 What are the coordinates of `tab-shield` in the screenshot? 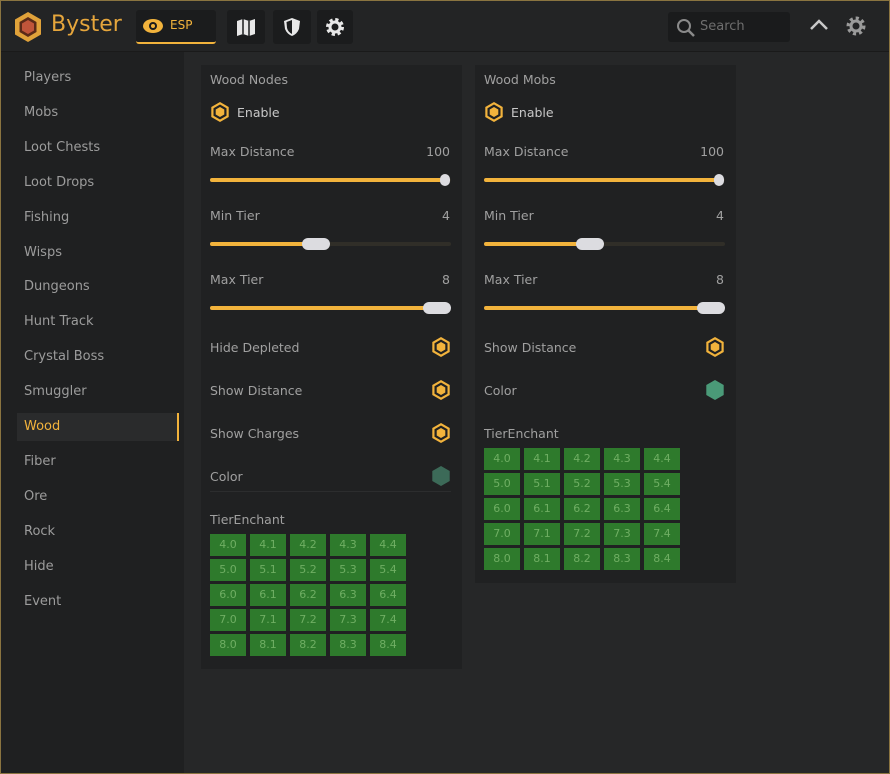 It's located at (292, 27).